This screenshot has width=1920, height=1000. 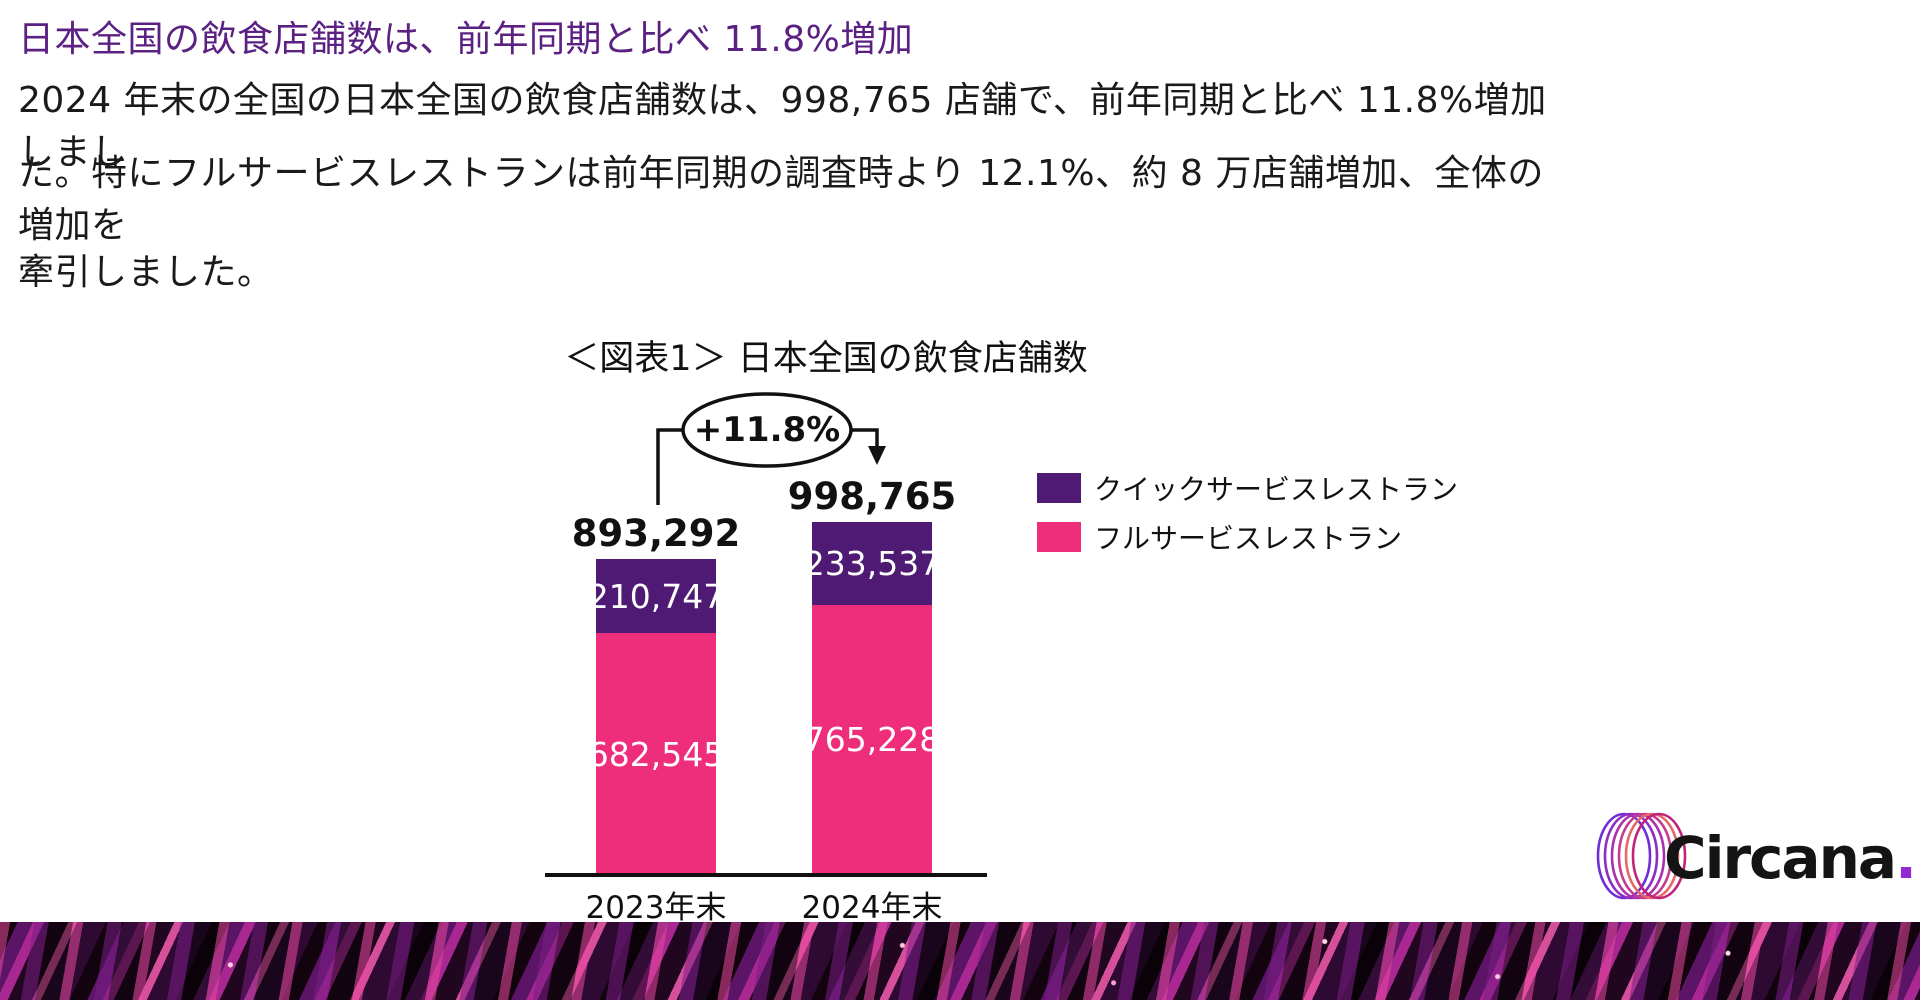 I want to click on bar-total-label: 998,765, so click(x=872, y=496).